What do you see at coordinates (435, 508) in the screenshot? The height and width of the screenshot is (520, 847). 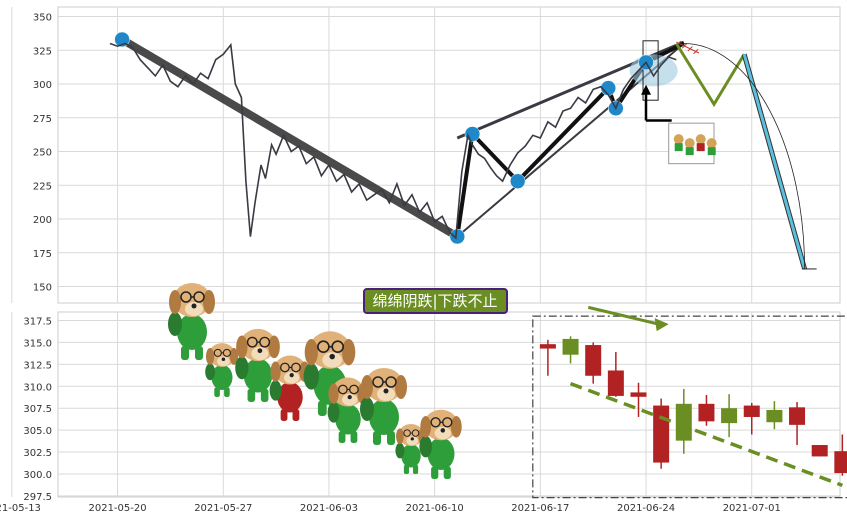 I see `x-tick-label: 2021-06-10` at bounding box center [435, 508].